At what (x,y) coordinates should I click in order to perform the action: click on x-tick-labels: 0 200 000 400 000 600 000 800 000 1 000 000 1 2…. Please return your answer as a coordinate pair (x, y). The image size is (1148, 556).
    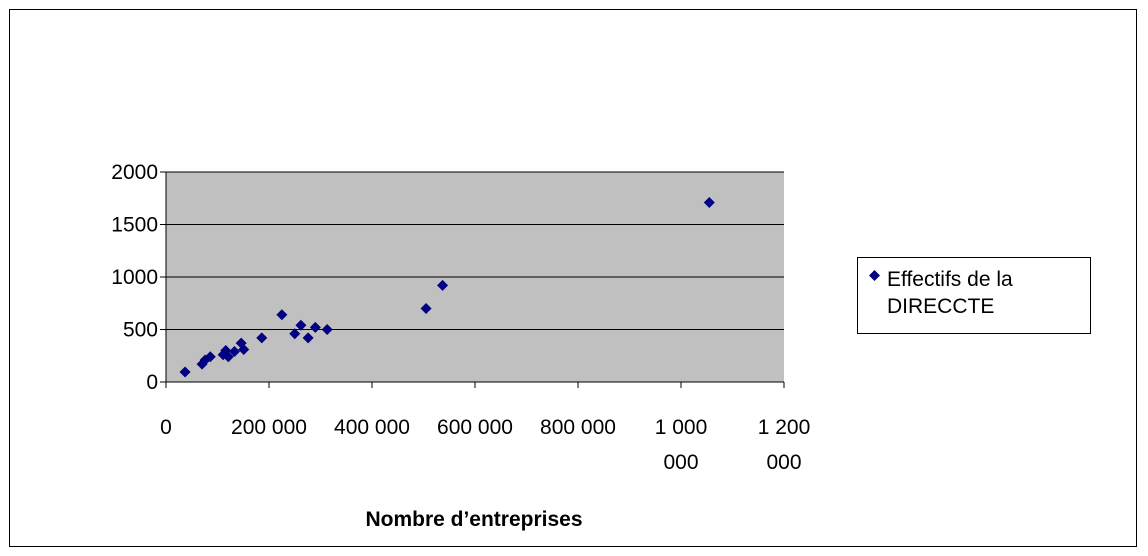
    Looking at the image, I should click on (485, 445).